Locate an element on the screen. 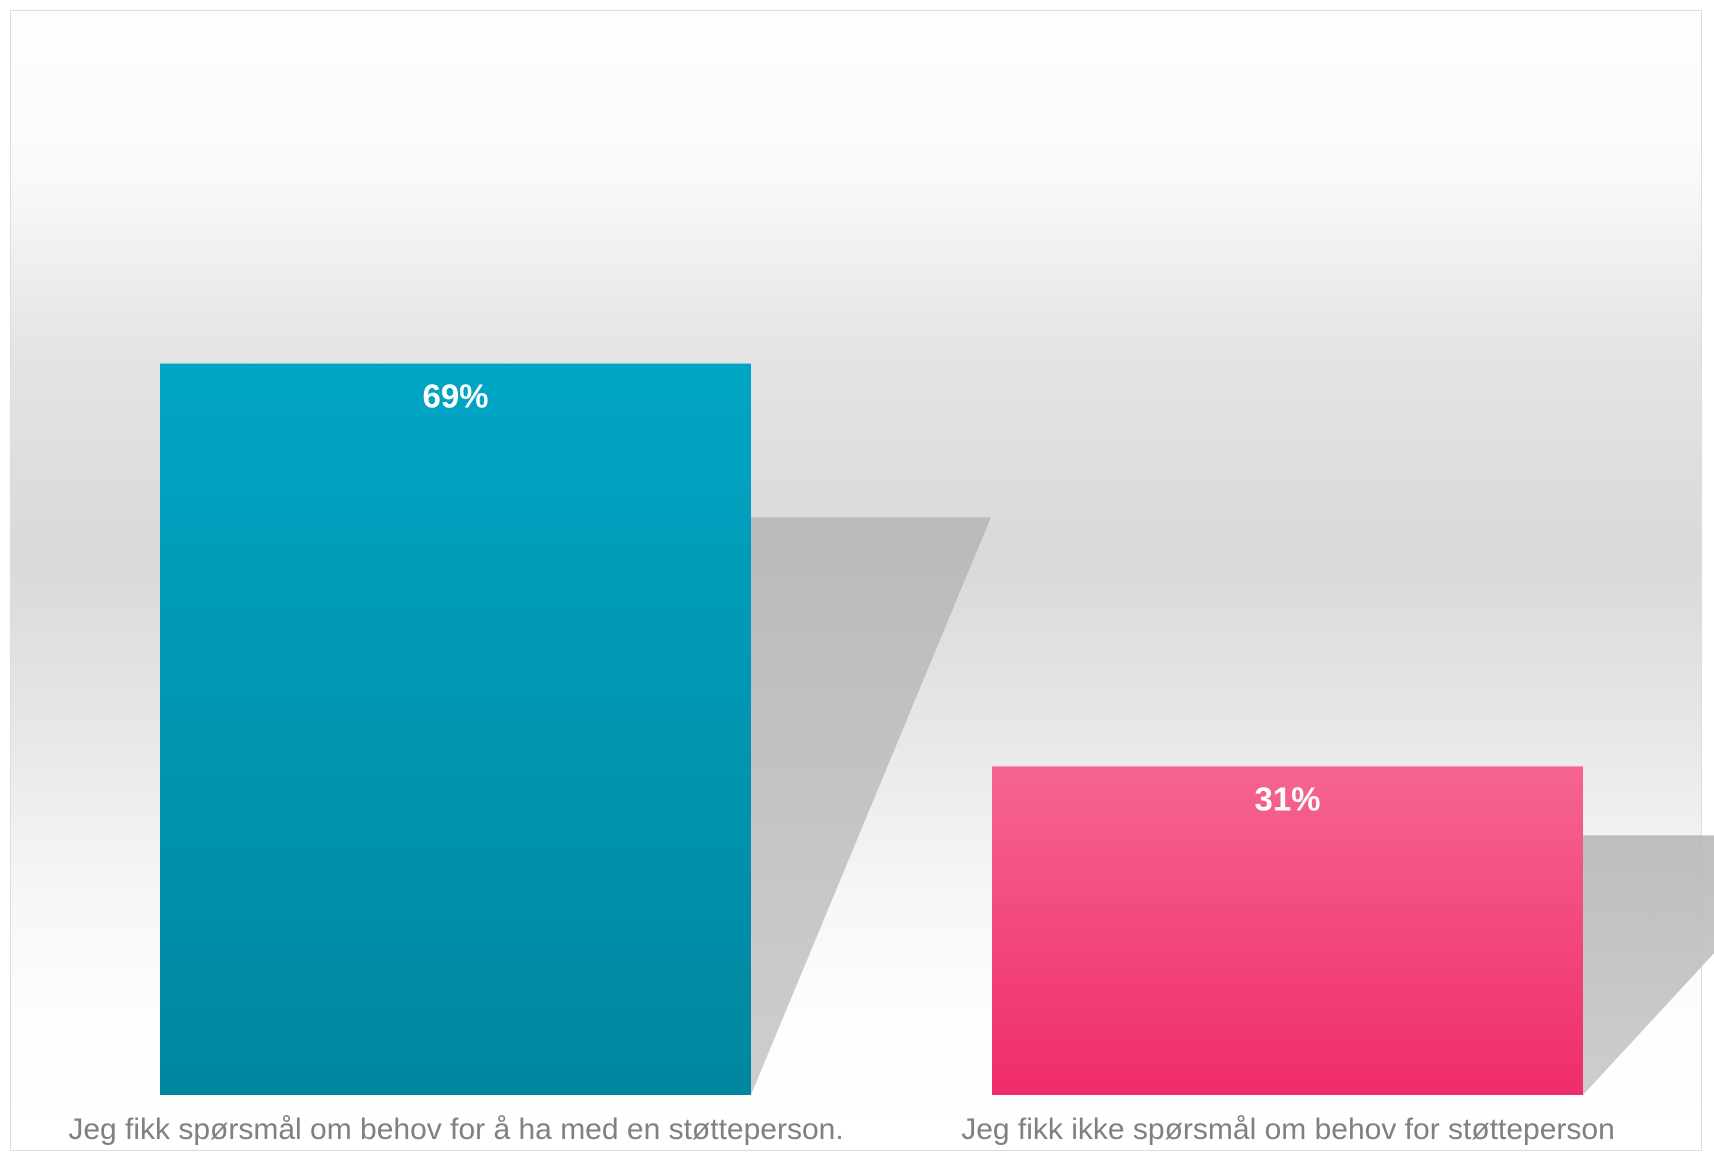 The width and height of the screenshot is (1714, 1161). bar-value-label-1: 31% is located at coordinates (1287, 798).